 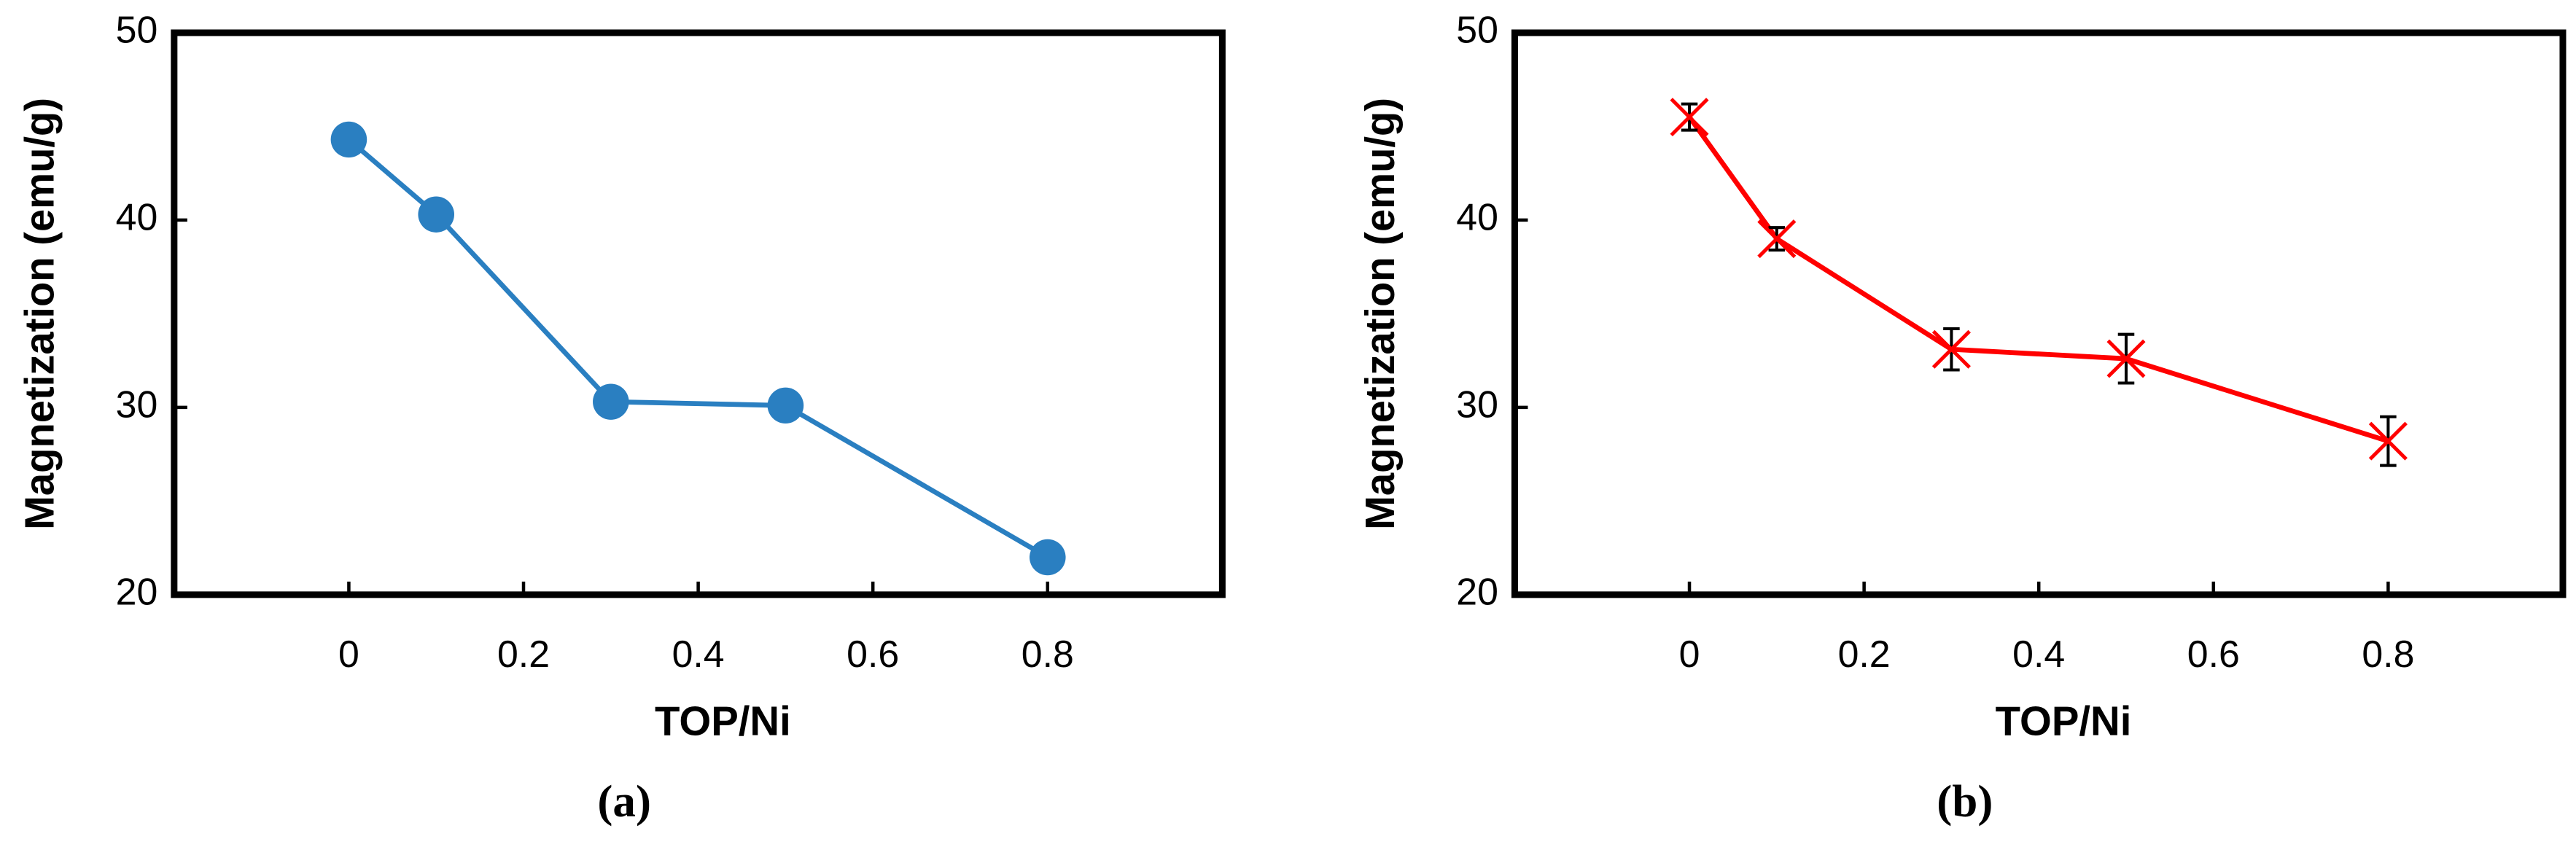 What do you see at coordinates (1965, 801) in the screenshot?
I see `caption: (b)` at bounding box center [1965, 801].